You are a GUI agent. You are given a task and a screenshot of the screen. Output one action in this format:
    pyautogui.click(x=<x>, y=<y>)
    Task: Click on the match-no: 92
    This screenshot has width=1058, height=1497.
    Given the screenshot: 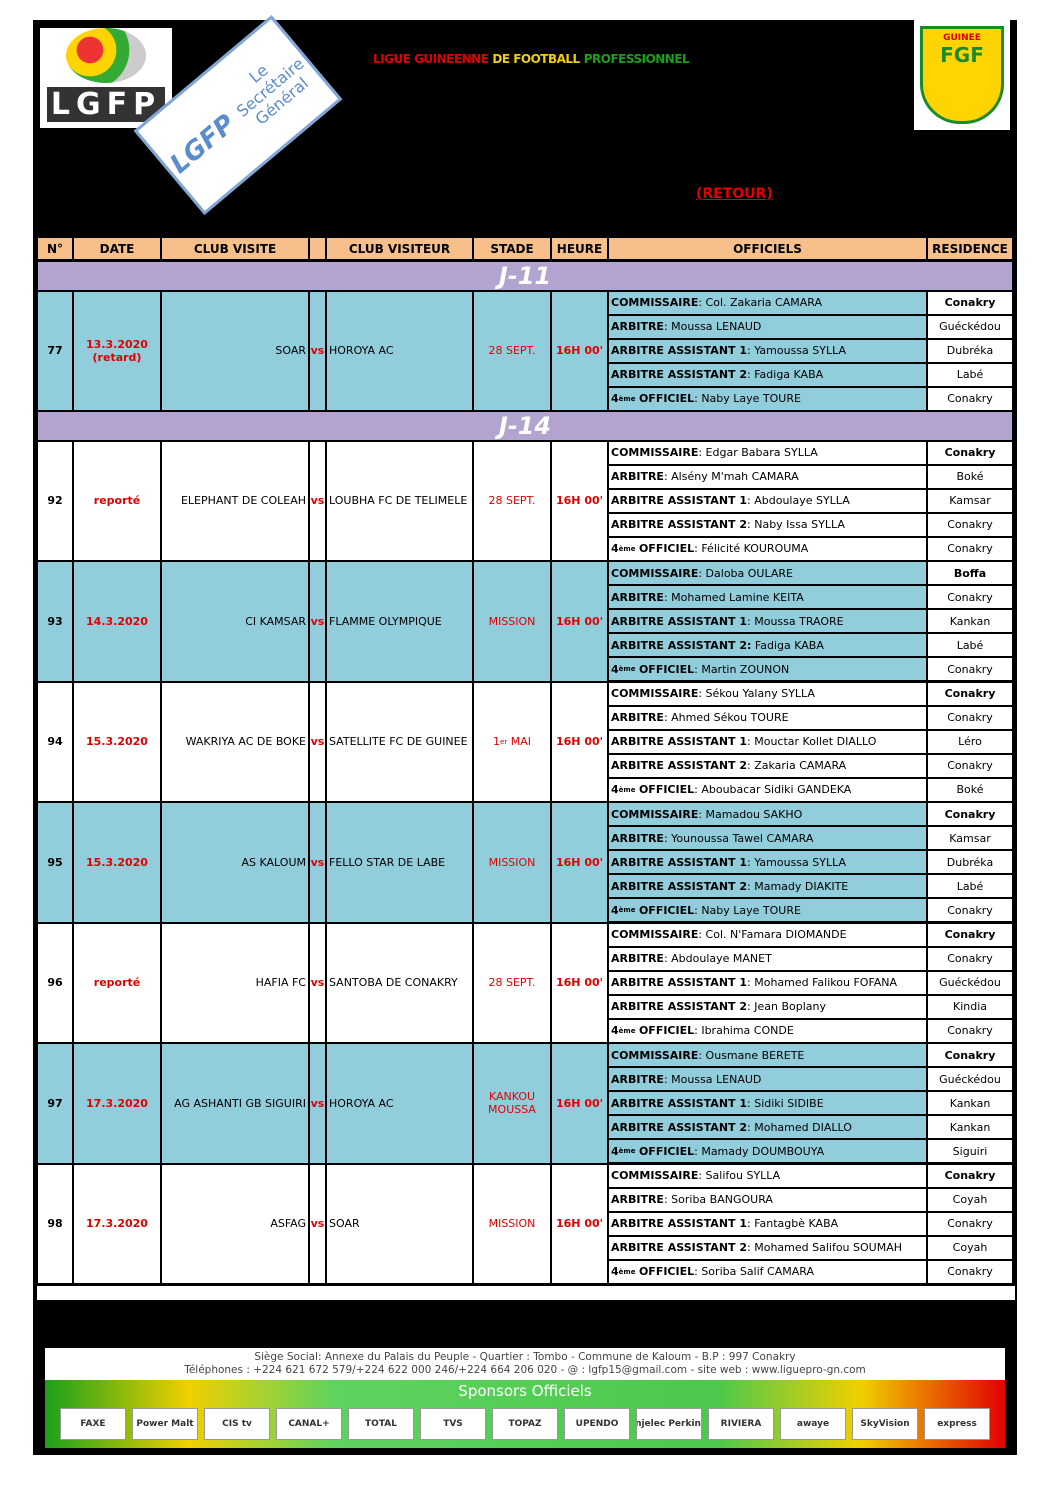 What is the action you would take?
    pyautogui.click(x=55, y=500)
    